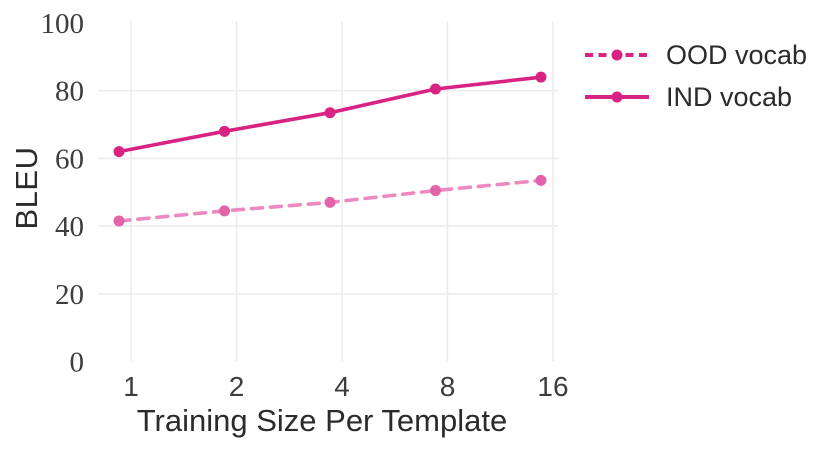  Describe the element at coordinates (237, 386) in the screenshot. I see `x-tick-label: 2` at that location.